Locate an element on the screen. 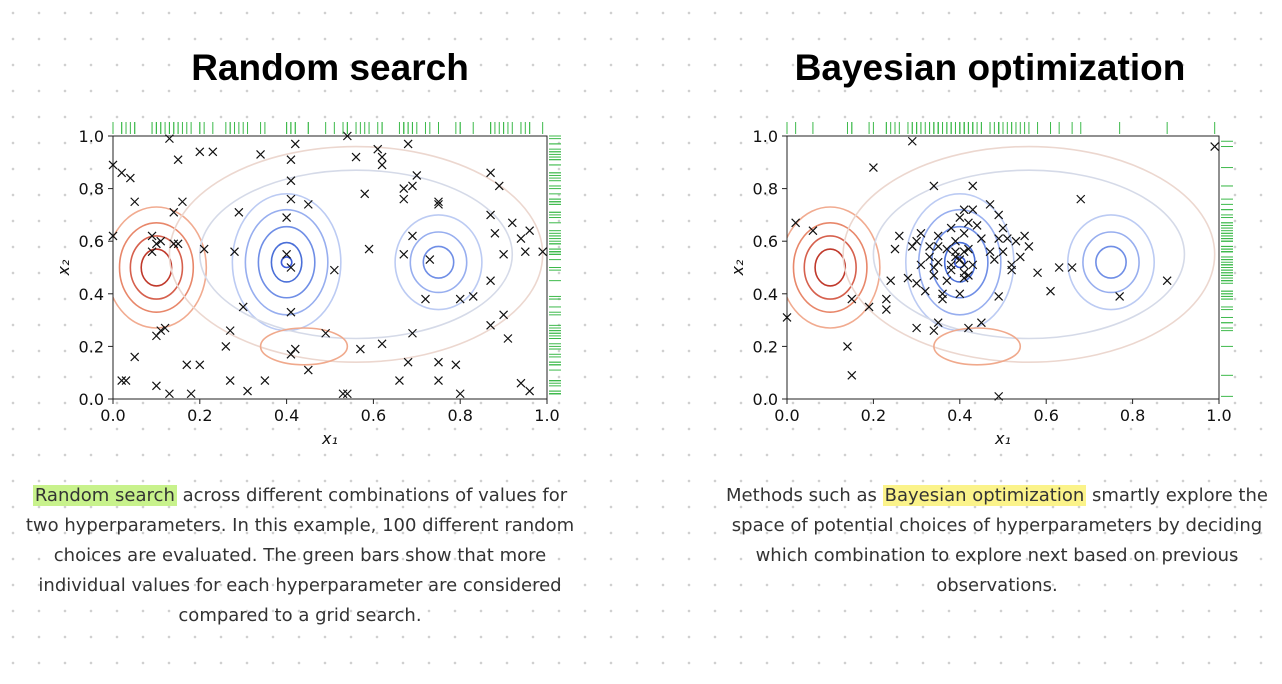 The image size is (1282, 684). x-axis-label: x₁ is located at coordinates (329, 438).